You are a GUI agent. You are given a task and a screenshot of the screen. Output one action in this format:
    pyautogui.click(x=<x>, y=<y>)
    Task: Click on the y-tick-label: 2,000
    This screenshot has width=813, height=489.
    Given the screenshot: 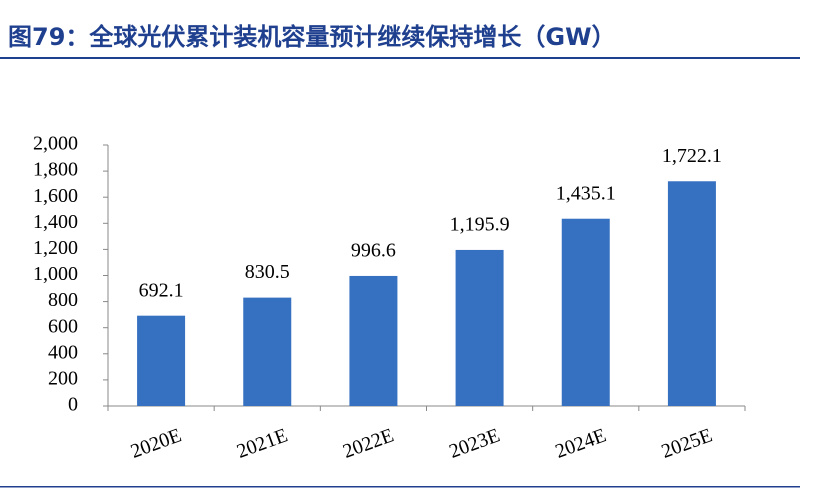 What is the action you would take?
    pyautogui.click(x=55, y=144)
    